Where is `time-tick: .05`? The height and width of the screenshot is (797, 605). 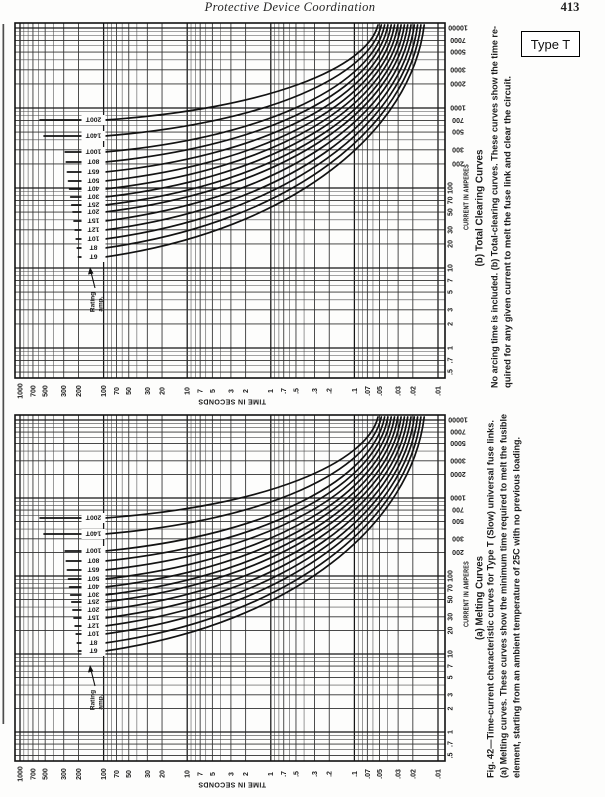 time-tick: .05 is located at coordinates (380, 774).